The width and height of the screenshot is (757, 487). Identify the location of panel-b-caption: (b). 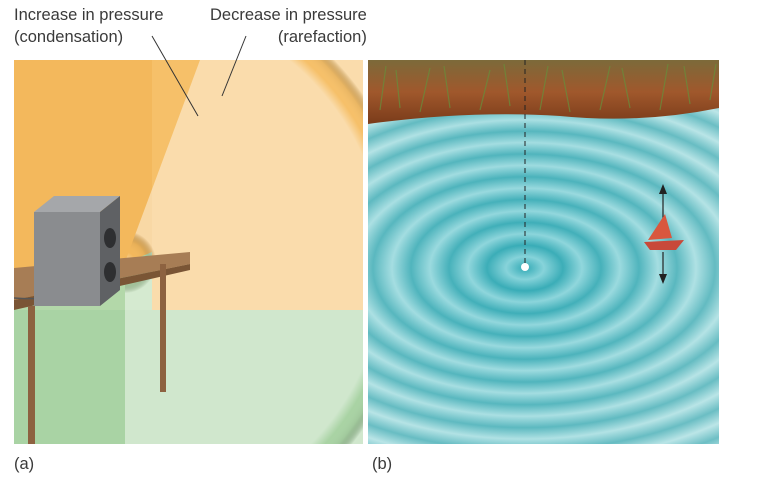
(382, 464).